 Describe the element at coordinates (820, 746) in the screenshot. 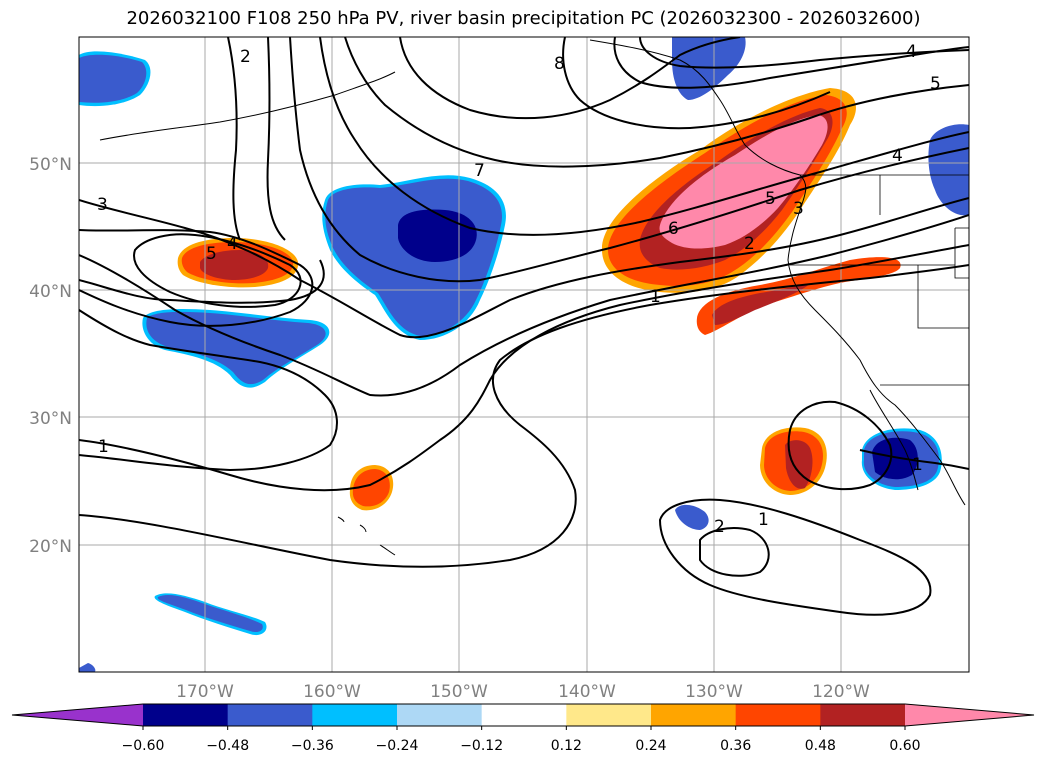

I see `colorbar-label: 0.48` at that location.